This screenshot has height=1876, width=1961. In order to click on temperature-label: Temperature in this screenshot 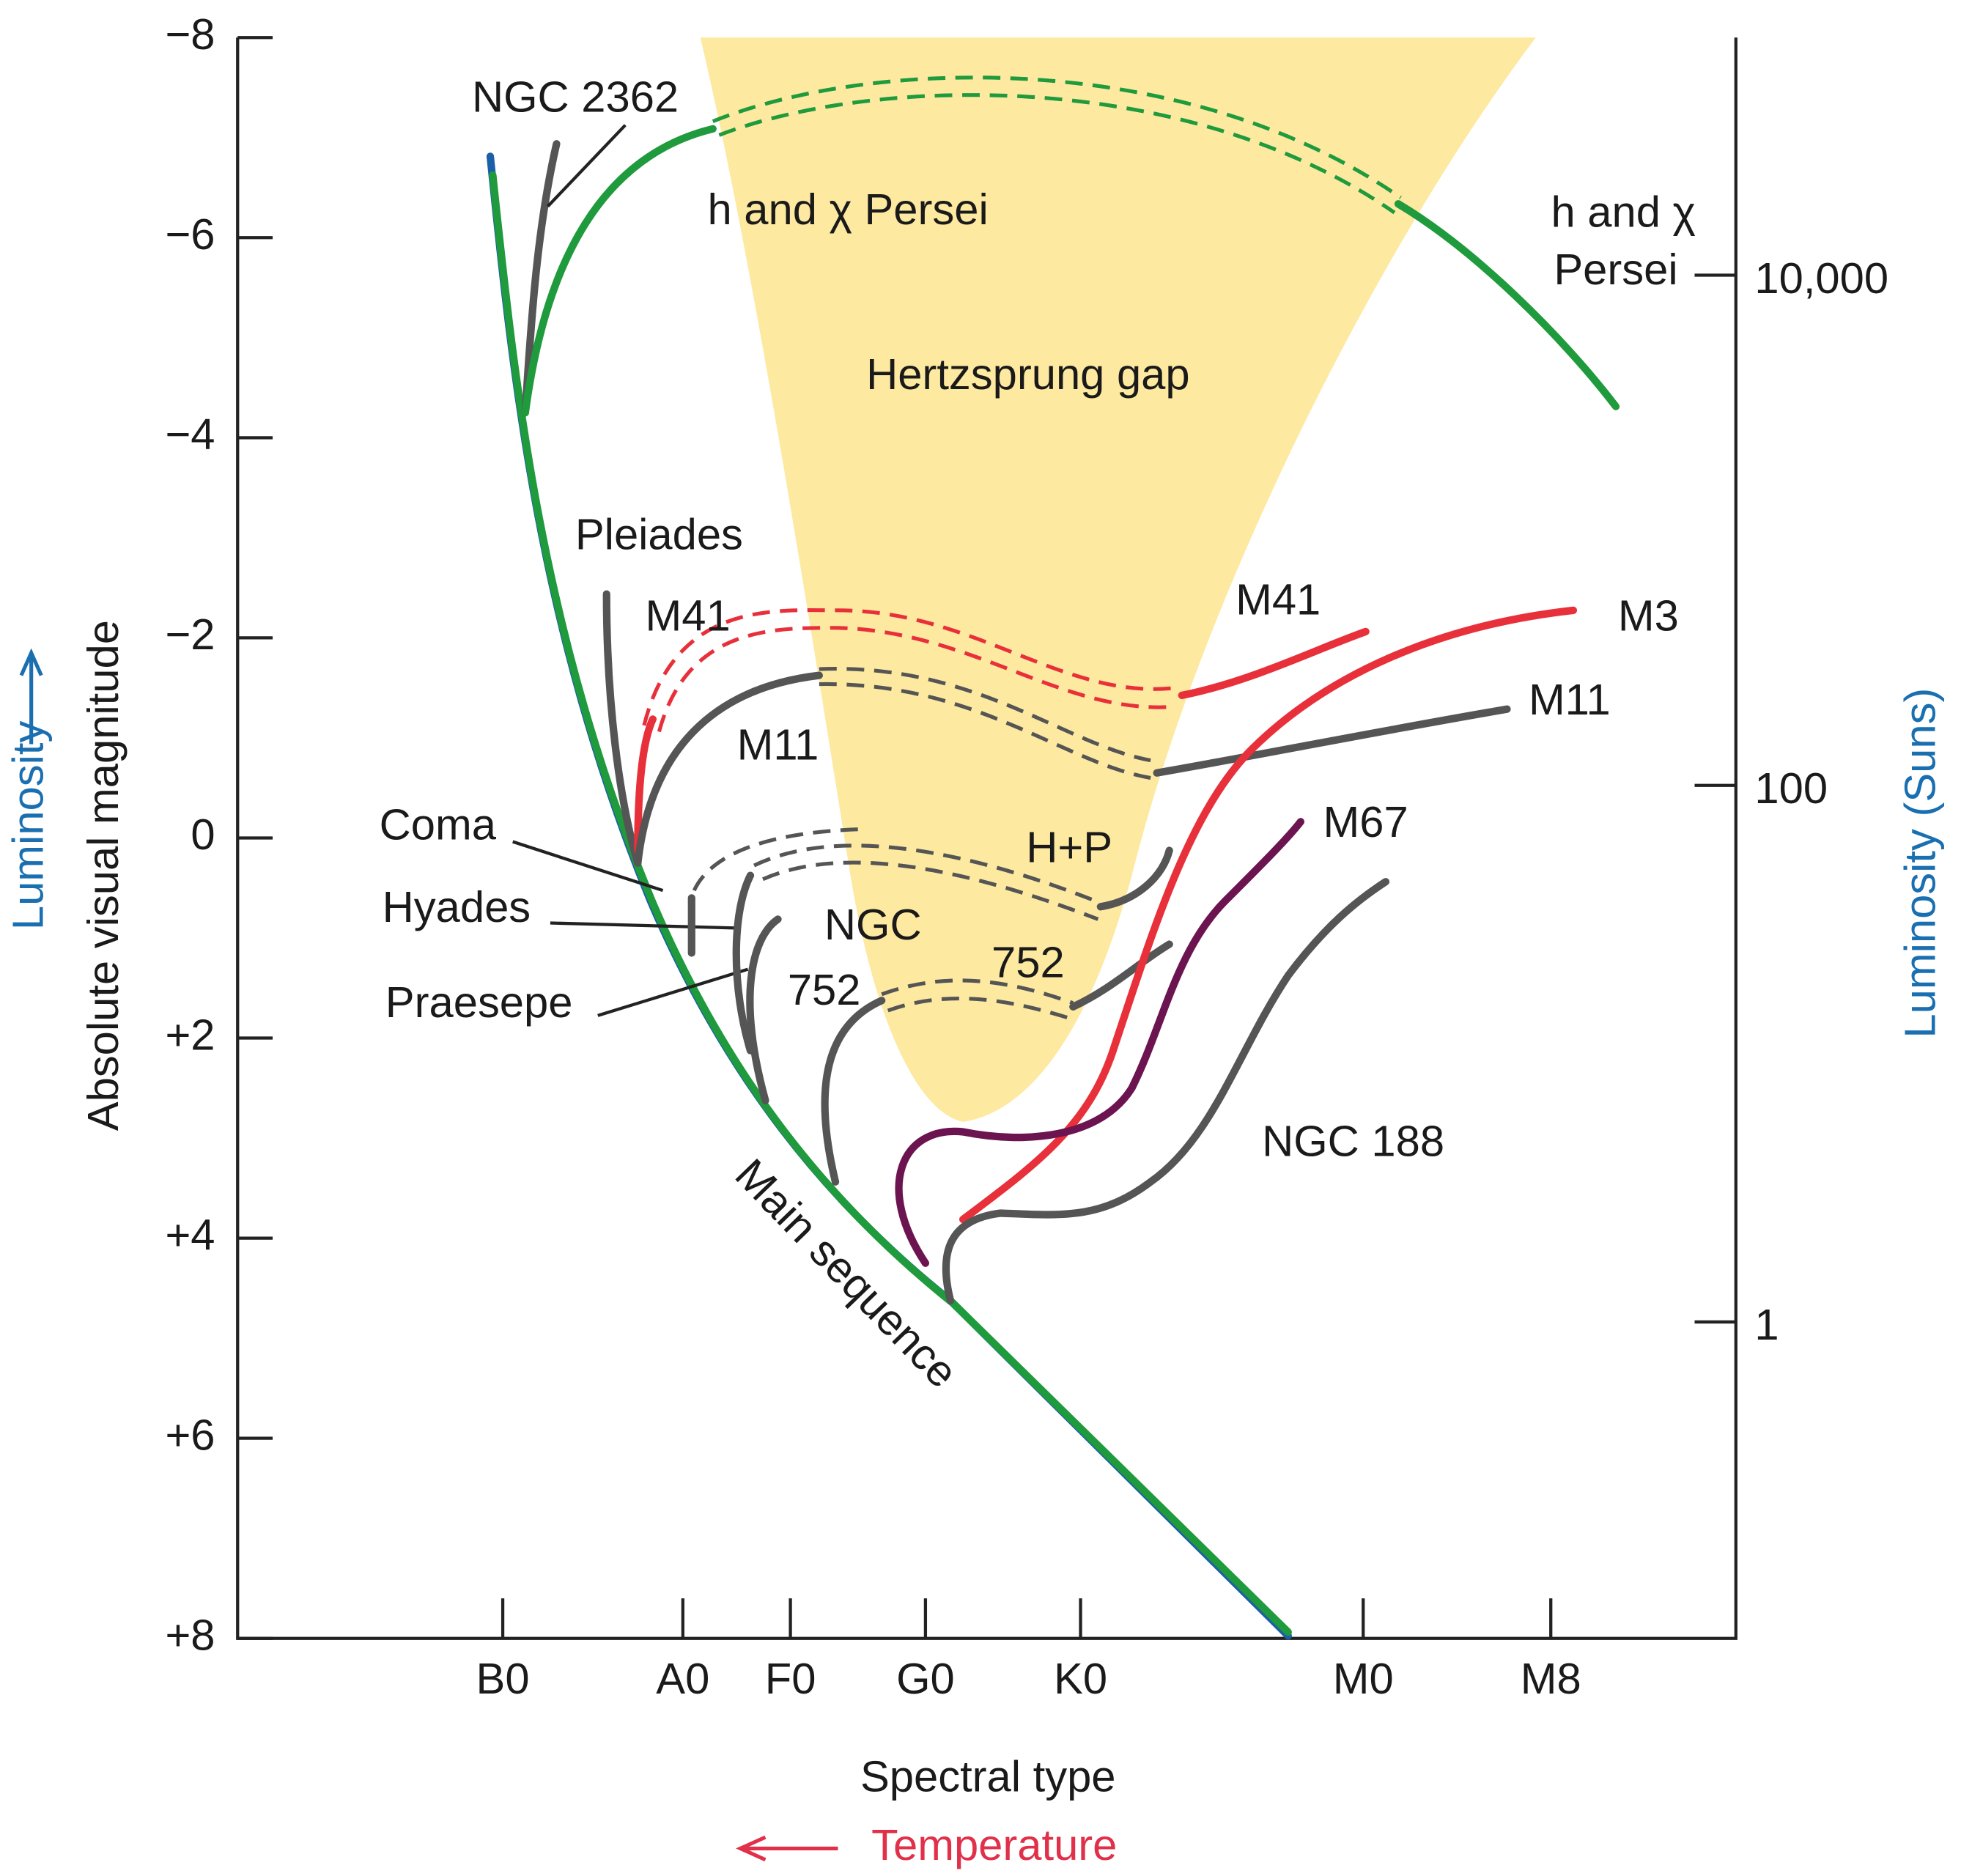, I will do `click(994, 1844)`.